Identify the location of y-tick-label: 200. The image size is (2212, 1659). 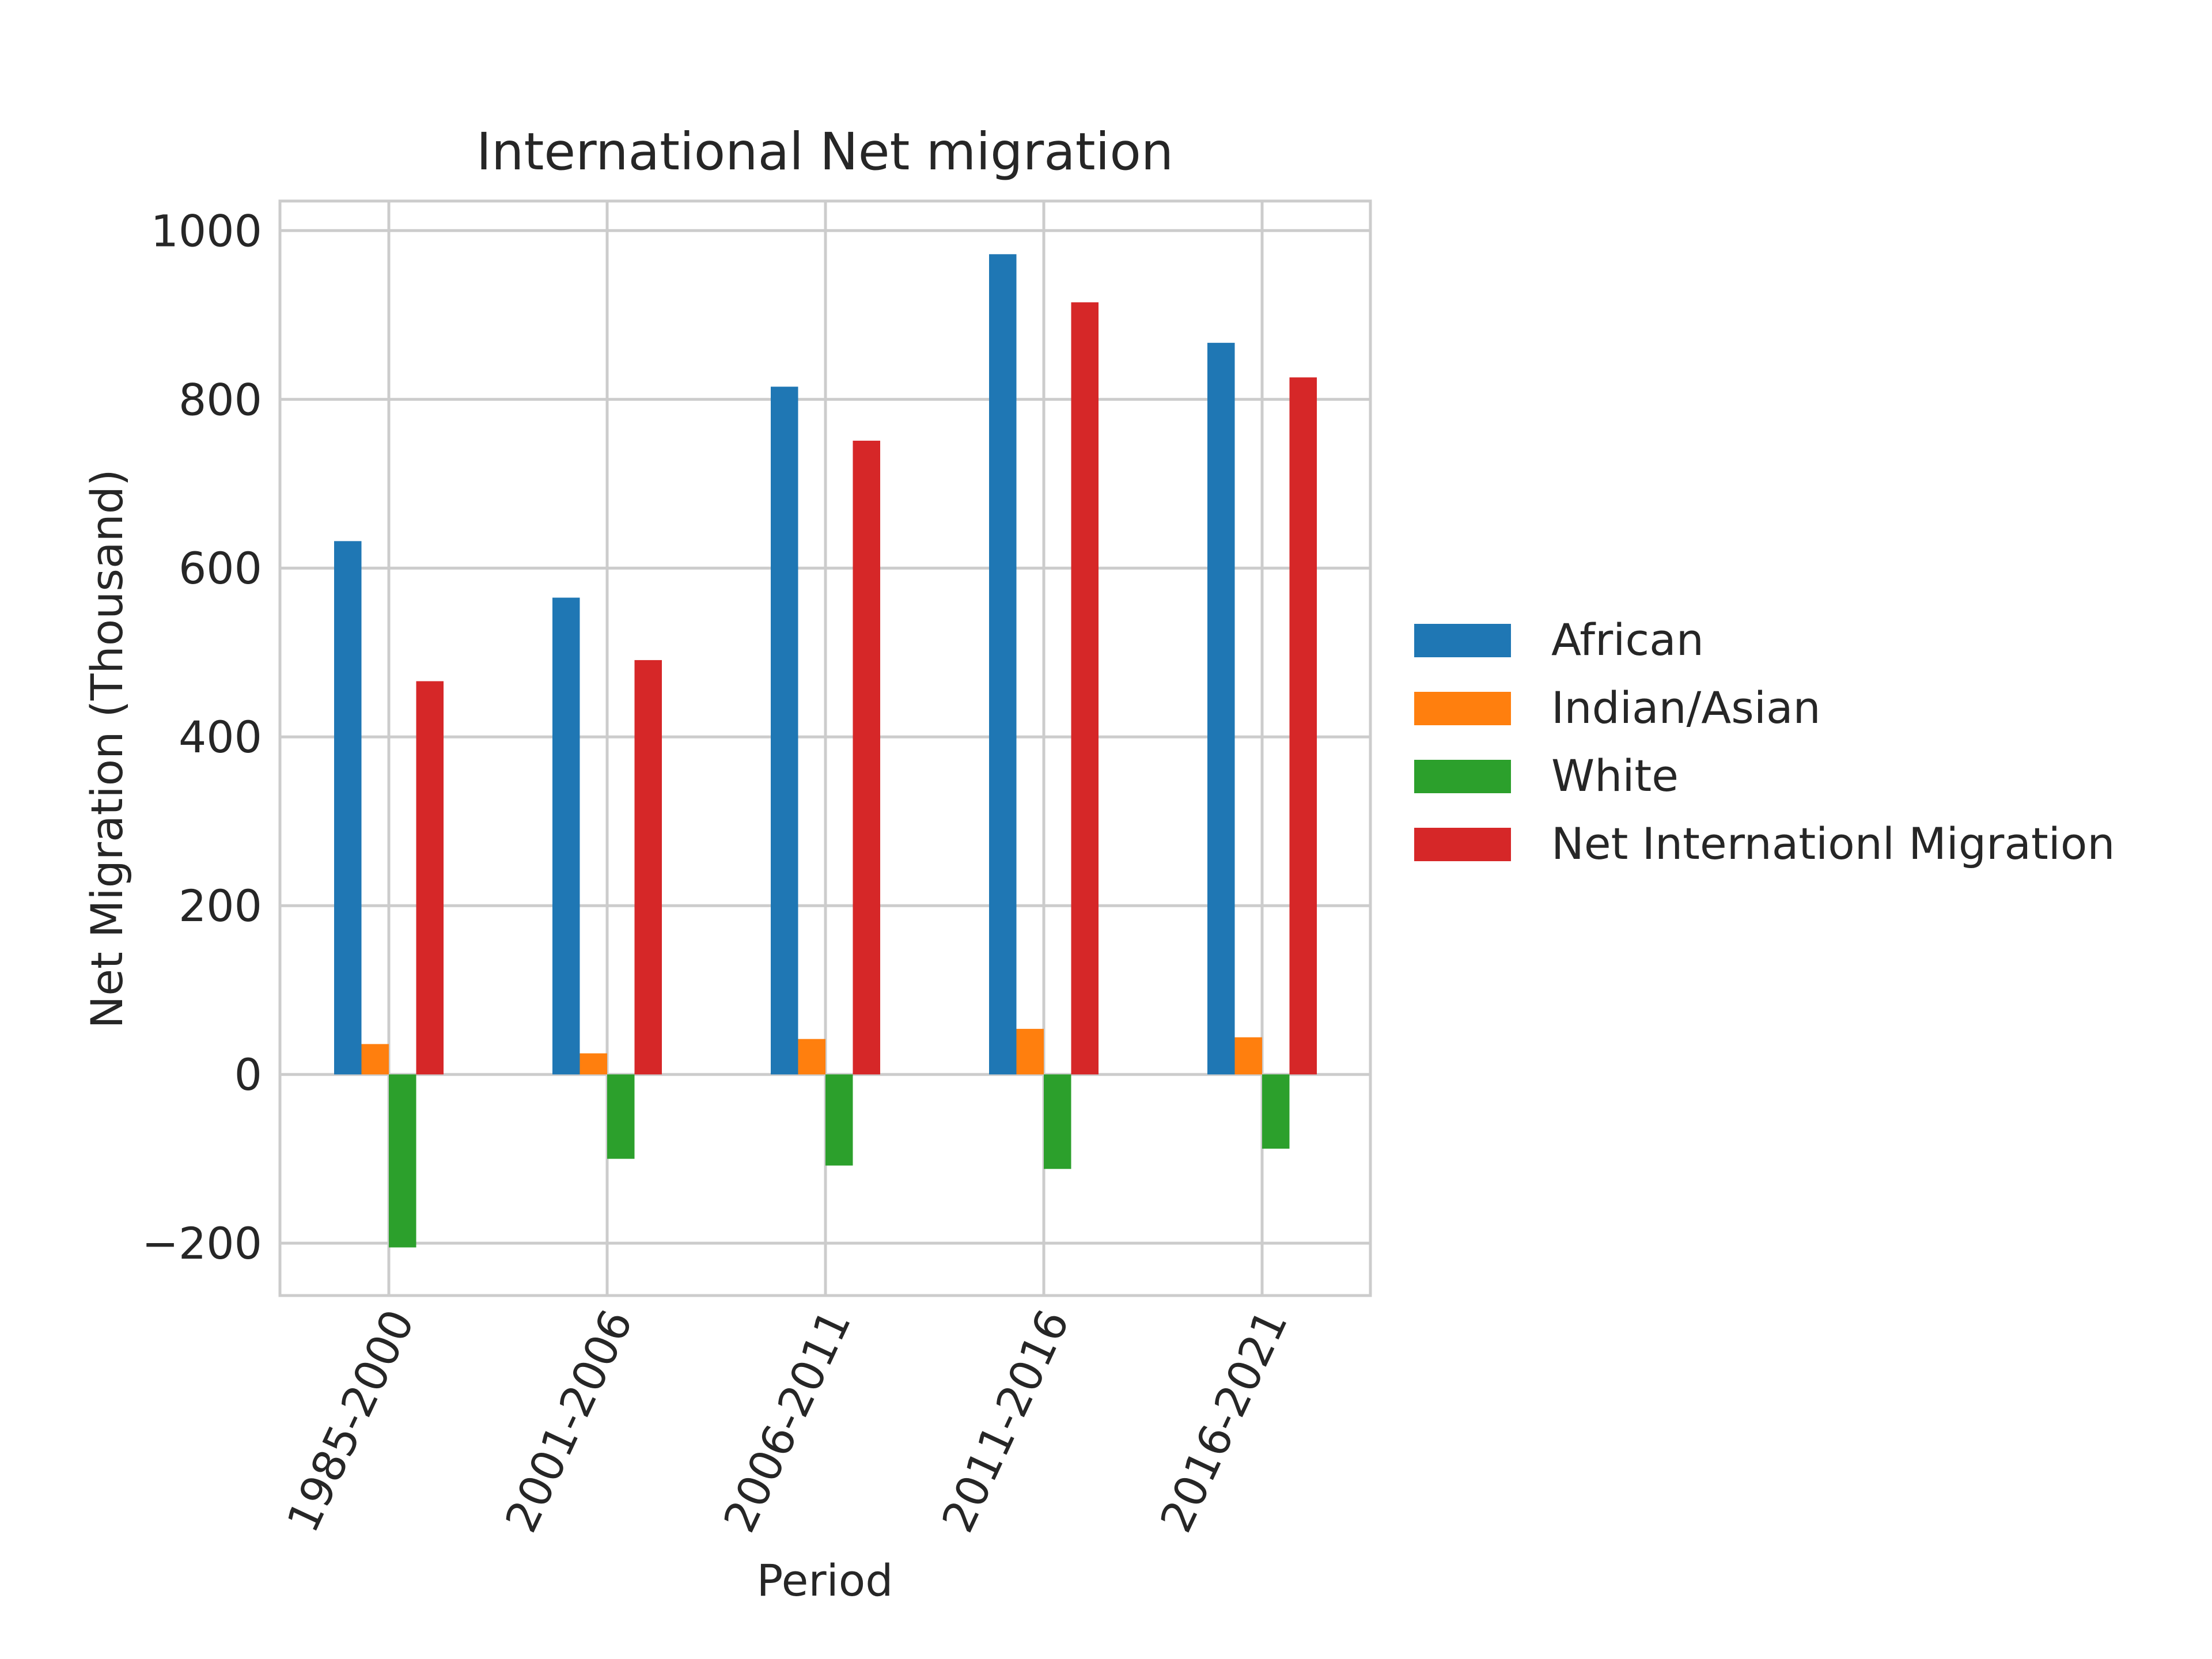
(220, 905).